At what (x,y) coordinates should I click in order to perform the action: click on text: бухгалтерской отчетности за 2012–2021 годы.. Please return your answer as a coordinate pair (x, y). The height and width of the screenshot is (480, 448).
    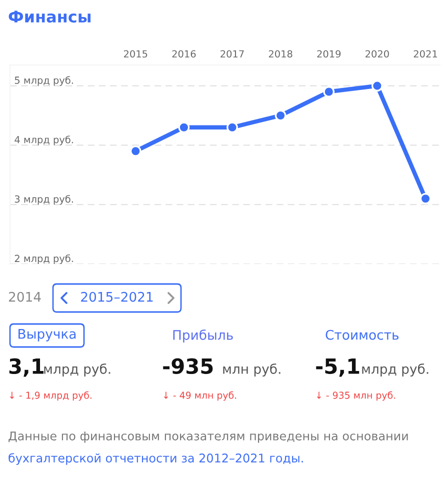
    Looking at the image, I should click on (155, 459).